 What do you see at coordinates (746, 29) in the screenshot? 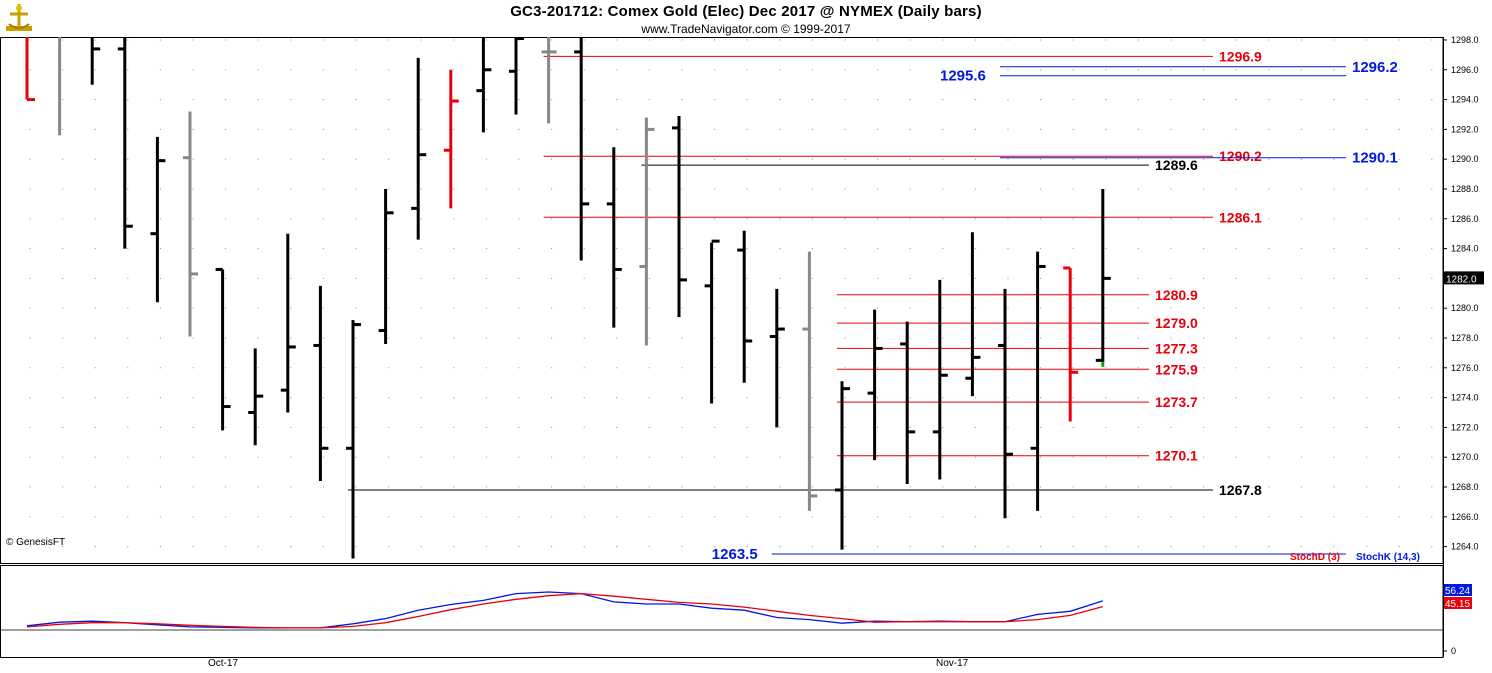
I see `chart-subtitle: www.TradeNavigator.com © 1999-2017` at bounding box center [746, 29].